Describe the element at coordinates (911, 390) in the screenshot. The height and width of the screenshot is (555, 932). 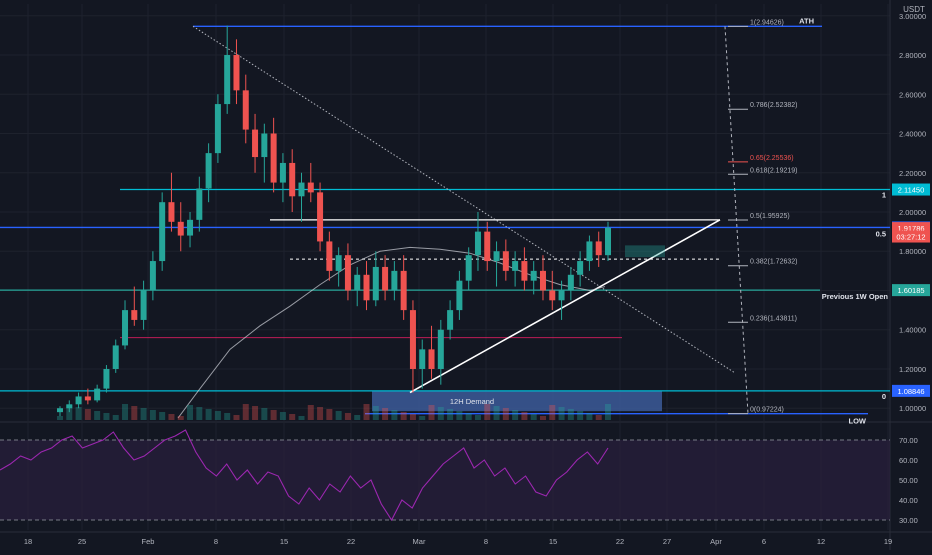
I see `price-label-box` at that location.